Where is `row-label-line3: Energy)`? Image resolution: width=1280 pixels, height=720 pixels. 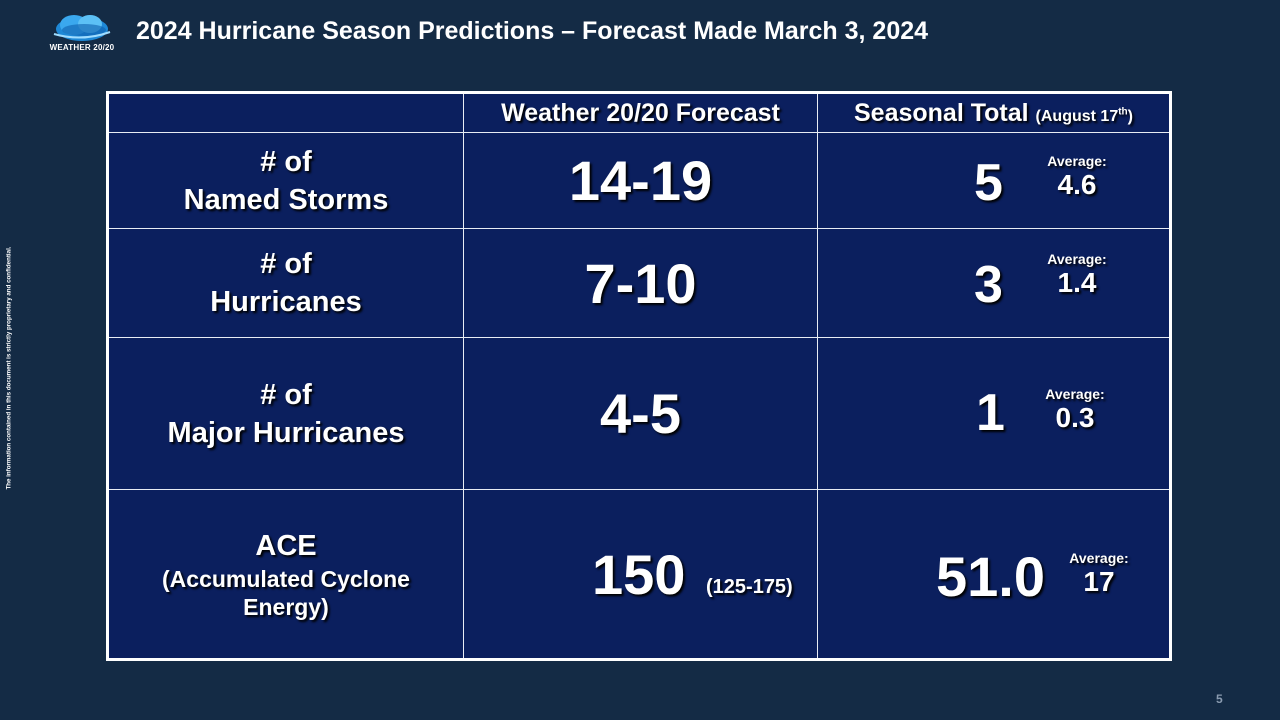 row-label-line3: Energy) is located at coordinates (286, 607).